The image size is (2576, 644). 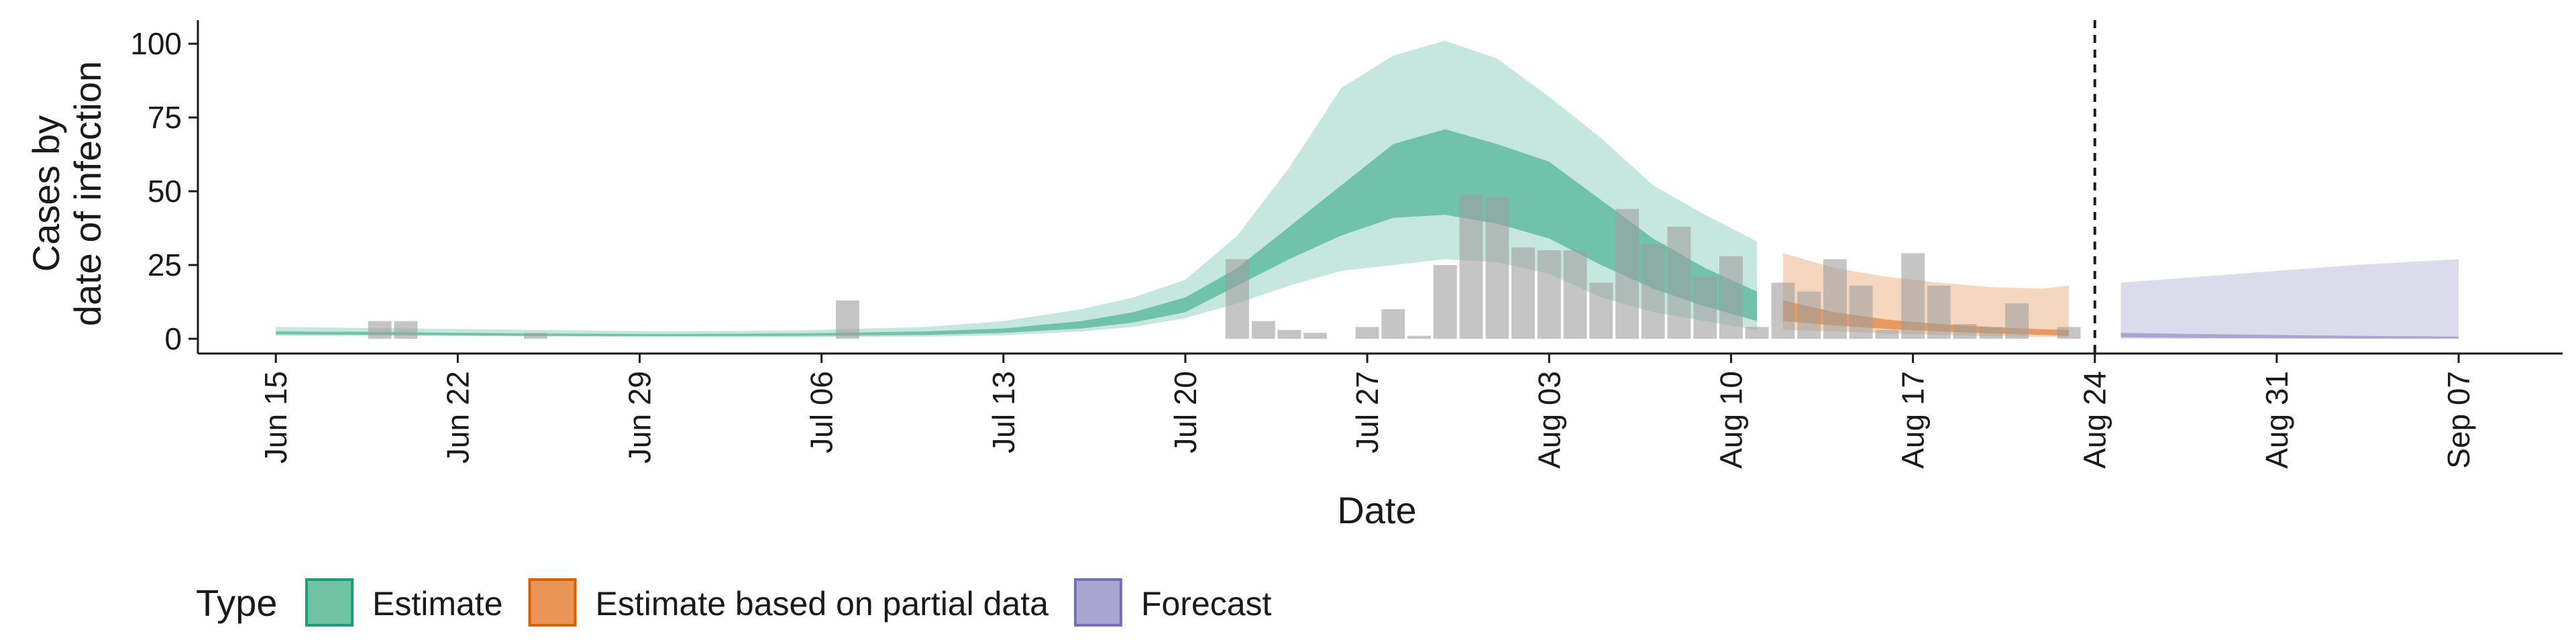 What do you see at coordinates (1549, 420) in the screenshot?
I see `x-tick-label: Aug 03` at bounding box center [1549, 420].